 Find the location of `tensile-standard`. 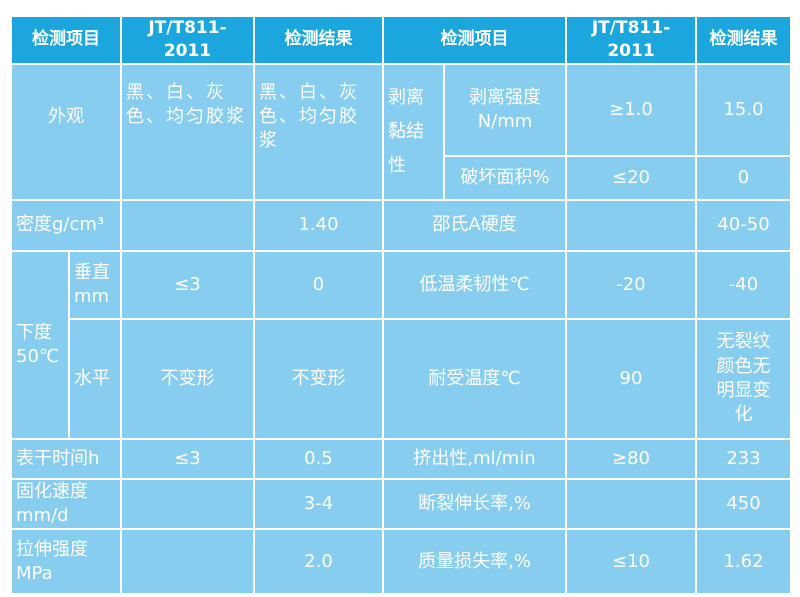

tensile-standard is located at coordinates (187, 562).